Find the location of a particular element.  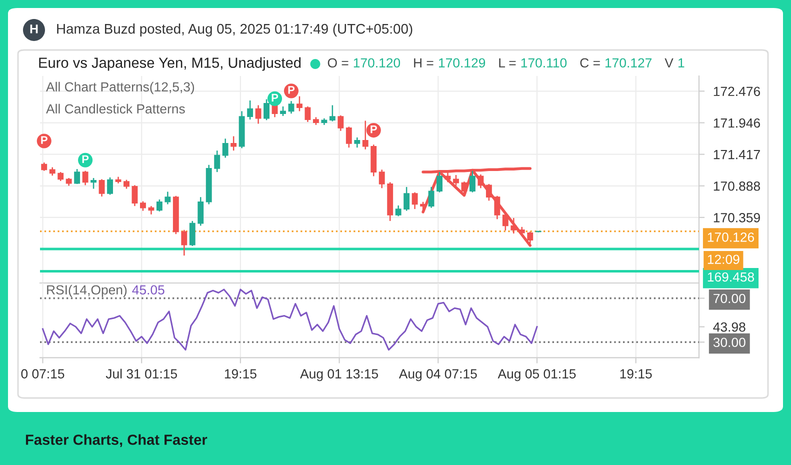

text: 1 is located at coordinates (681, 63).